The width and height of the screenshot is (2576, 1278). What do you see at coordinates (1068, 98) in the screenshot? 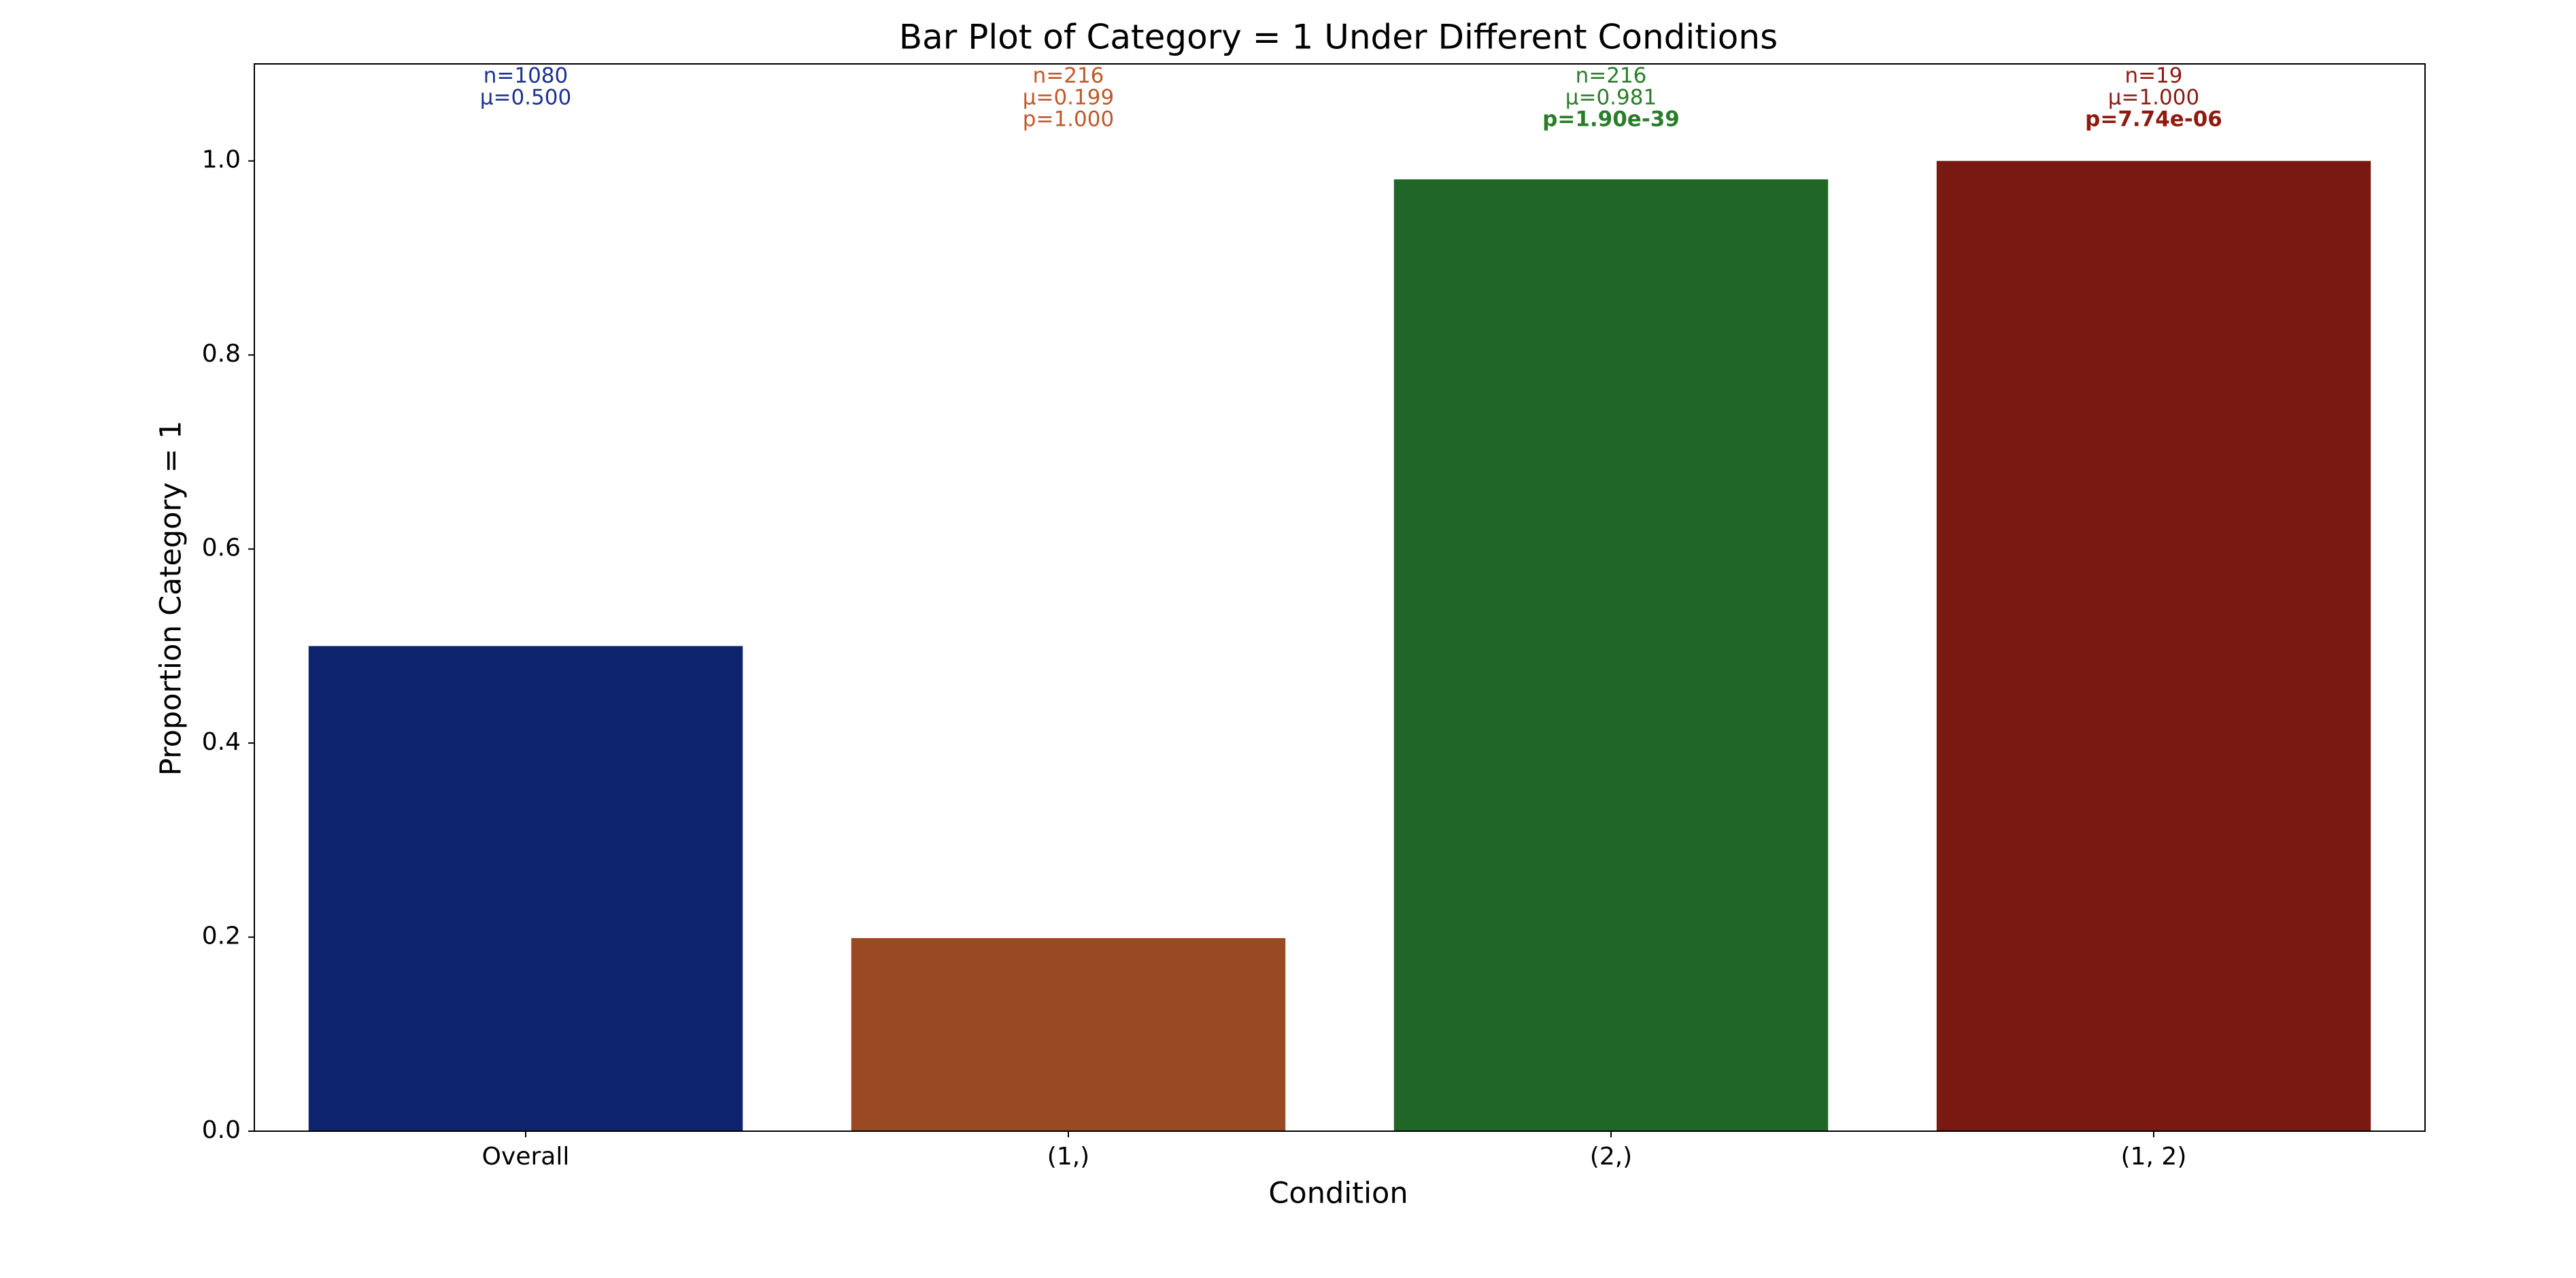
I see `value-label: μ=0.199` at bounding box center [1068, 98].